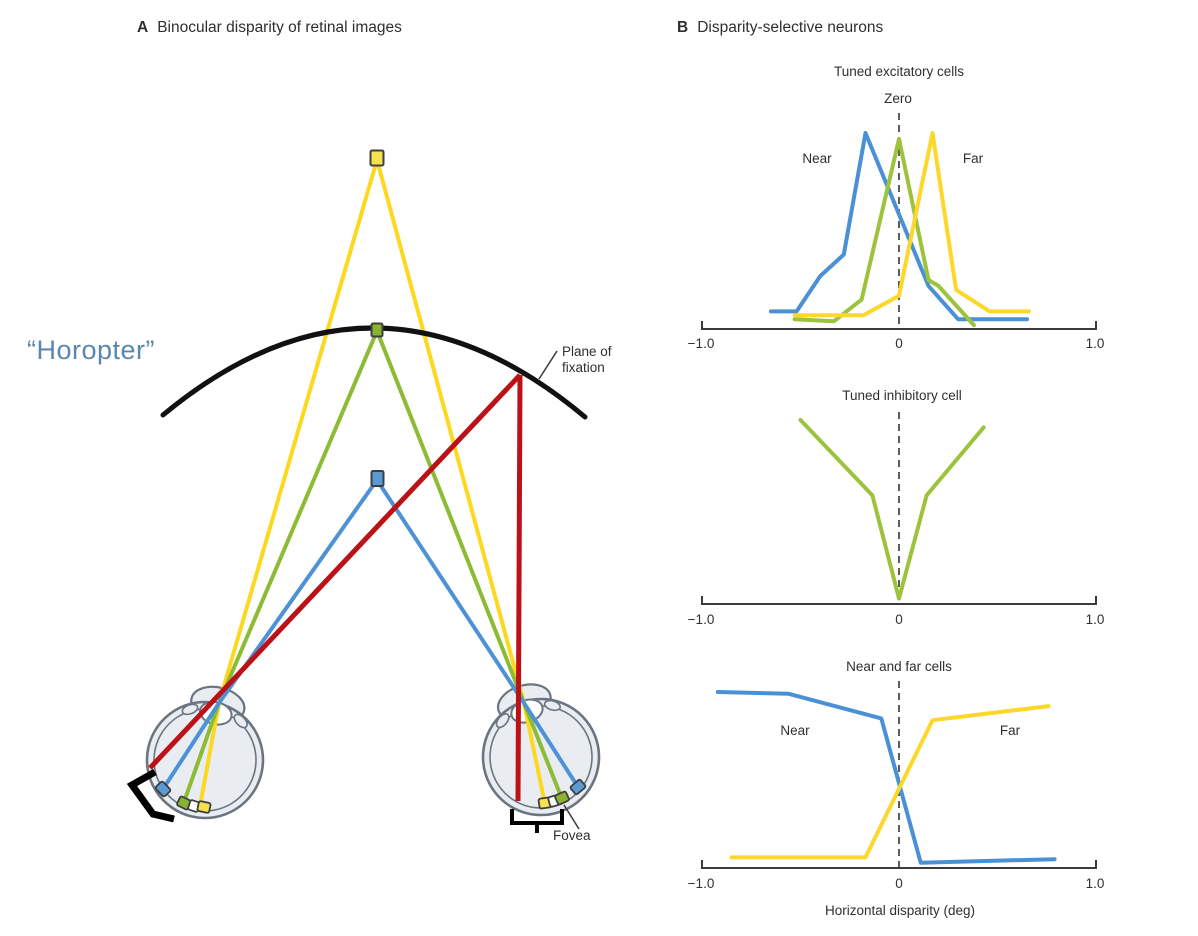 Image resolution: width=1198 pixels, height=936 pixels. I want to click on fovea-label: Fovea, so click(572, 835).